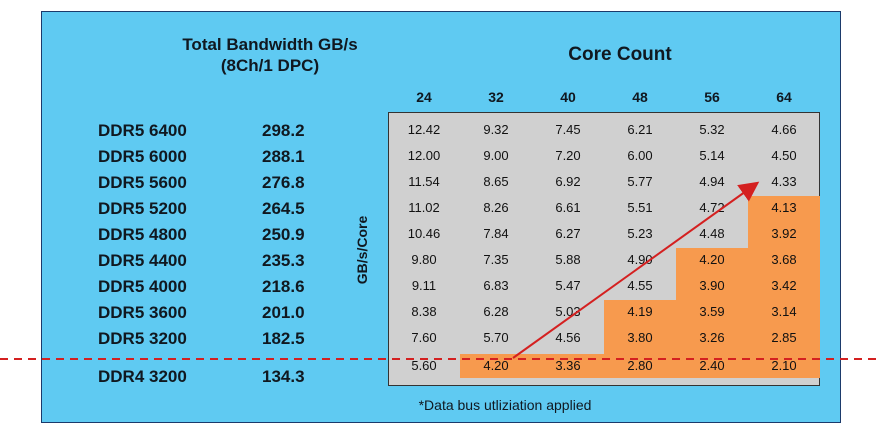 The height and width of the screenshot is (438, 880). What do you see at coordinates (784, 155) in the screenshot?
I see `value-cell: 4.50` at bounding box center [784, 155].